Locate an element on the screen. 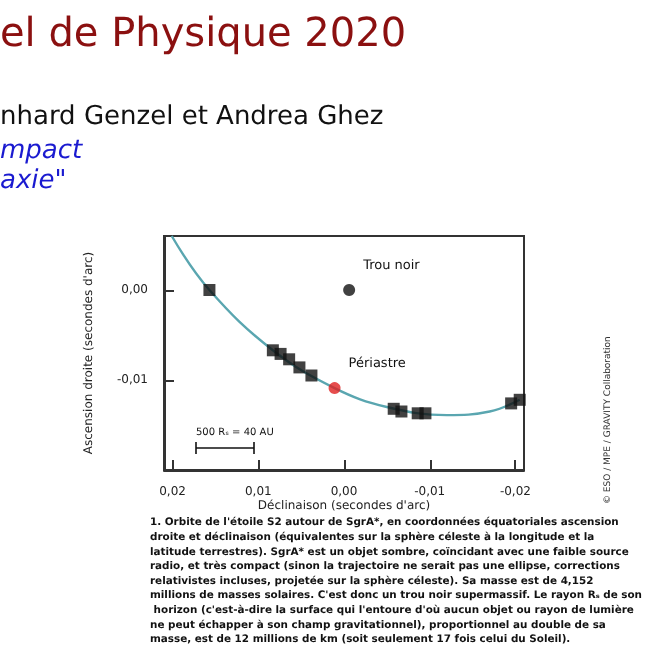 The image size is (658, 670). text: mpact is located at coordinates (42, 151).